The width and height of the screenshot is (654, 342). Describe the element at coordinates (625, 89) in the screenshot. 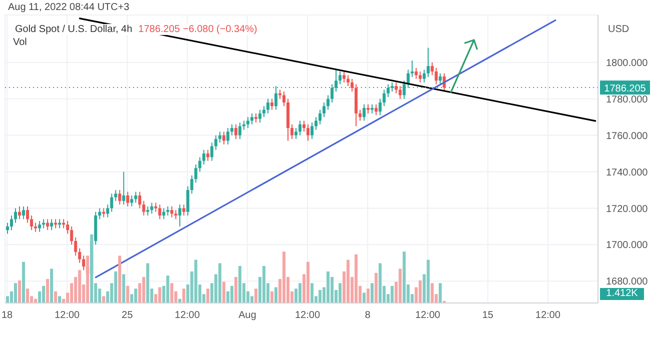

I see `ref-line-label: 1786.205` at that location.